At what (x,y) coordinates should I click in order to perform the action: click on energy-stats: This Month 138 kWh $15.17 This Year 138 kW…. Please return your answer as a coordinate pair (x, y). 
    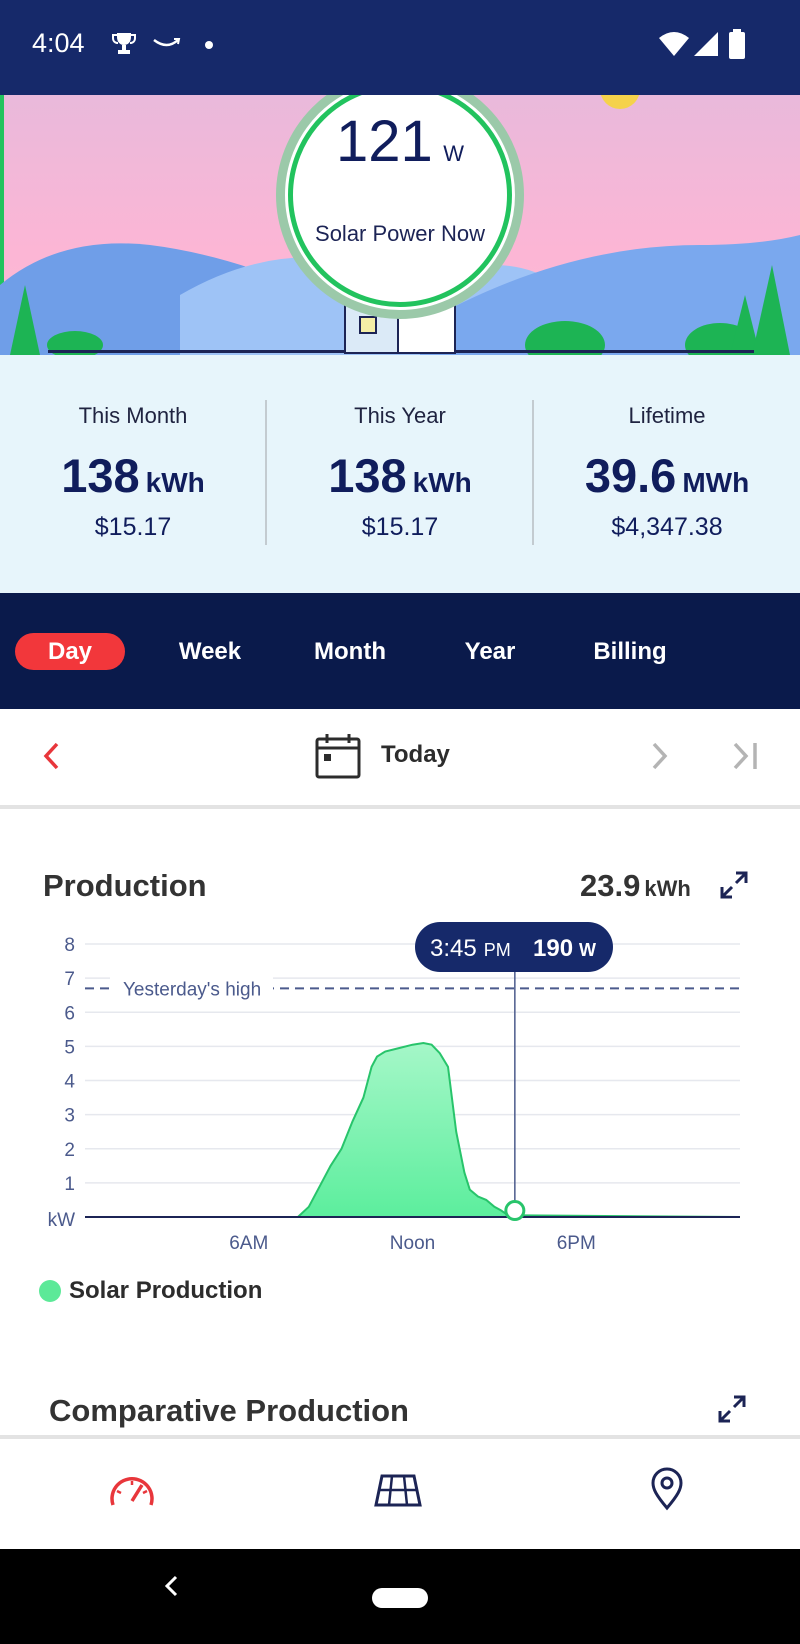
    Looking at the image, I should click on (400, 474).